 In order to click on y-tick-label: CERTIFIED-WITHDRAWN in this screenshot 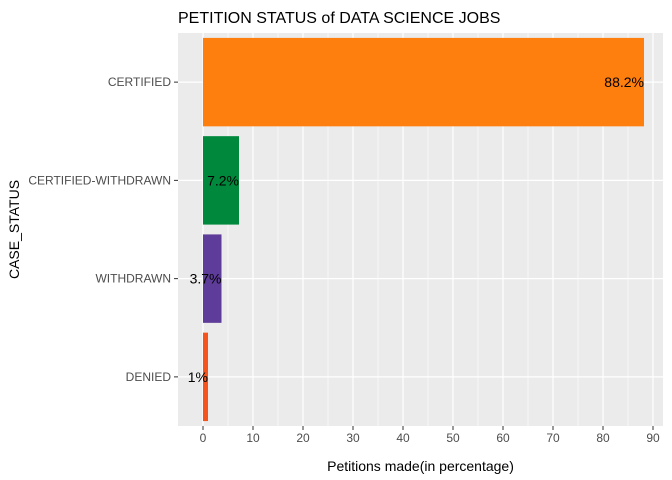, I will do `click(99, 180)`.